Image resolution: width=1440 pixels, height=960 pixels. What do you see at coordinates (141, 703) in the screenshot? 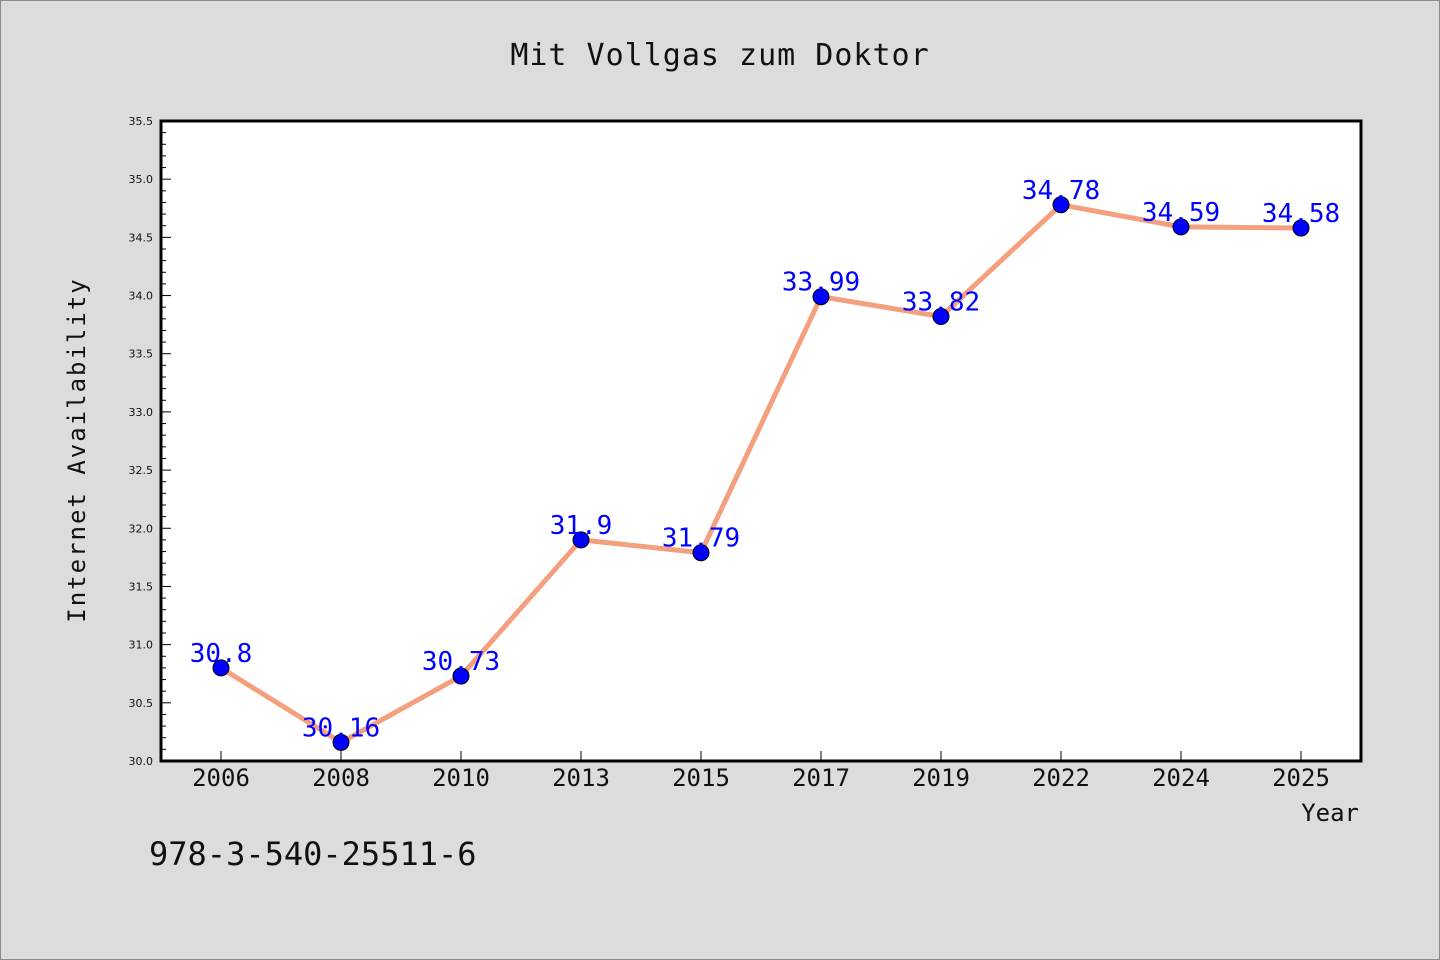
I see `y-tick-label: 30.5` at bounding box center [141, 703].